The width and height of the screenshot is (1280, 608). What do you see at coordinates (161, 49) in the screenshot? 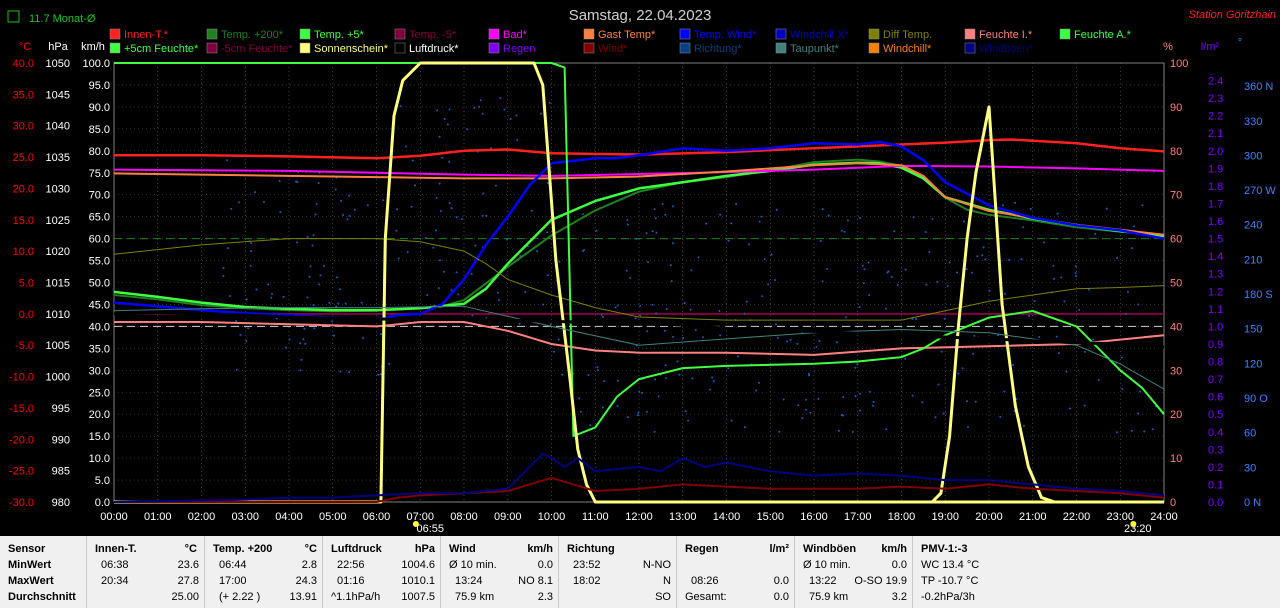
I see `legend-label: +5cm Feuchte*` at bounding box center [161, 49].